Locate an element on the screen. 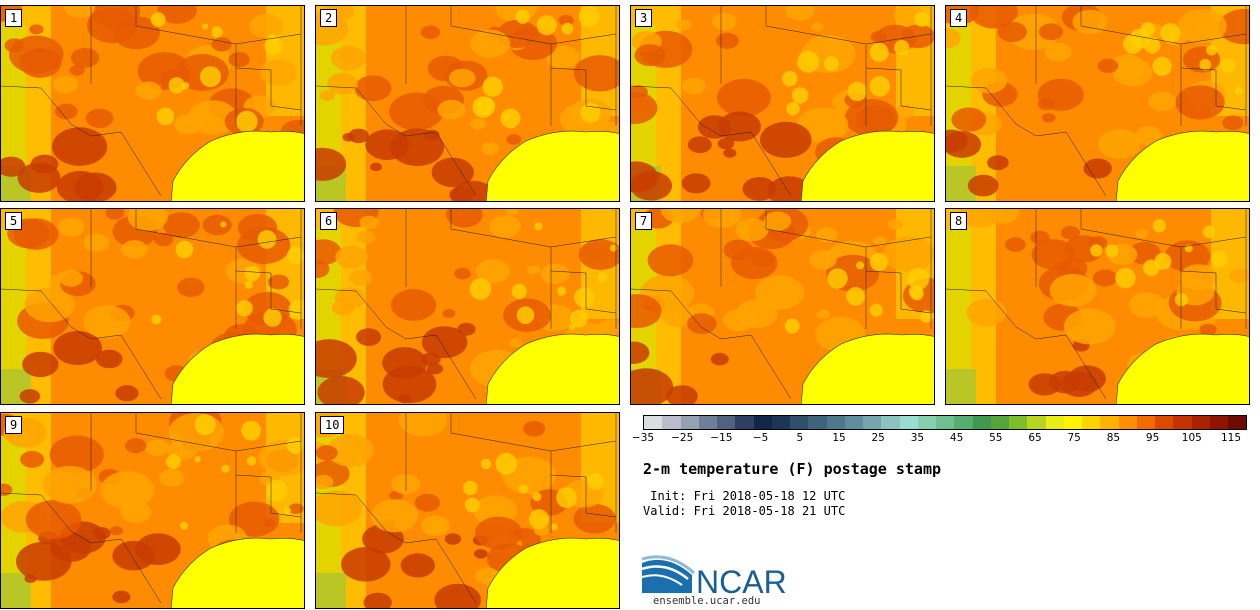  colorbar-tick-label: 105 is located at coordinates (1191, 438).